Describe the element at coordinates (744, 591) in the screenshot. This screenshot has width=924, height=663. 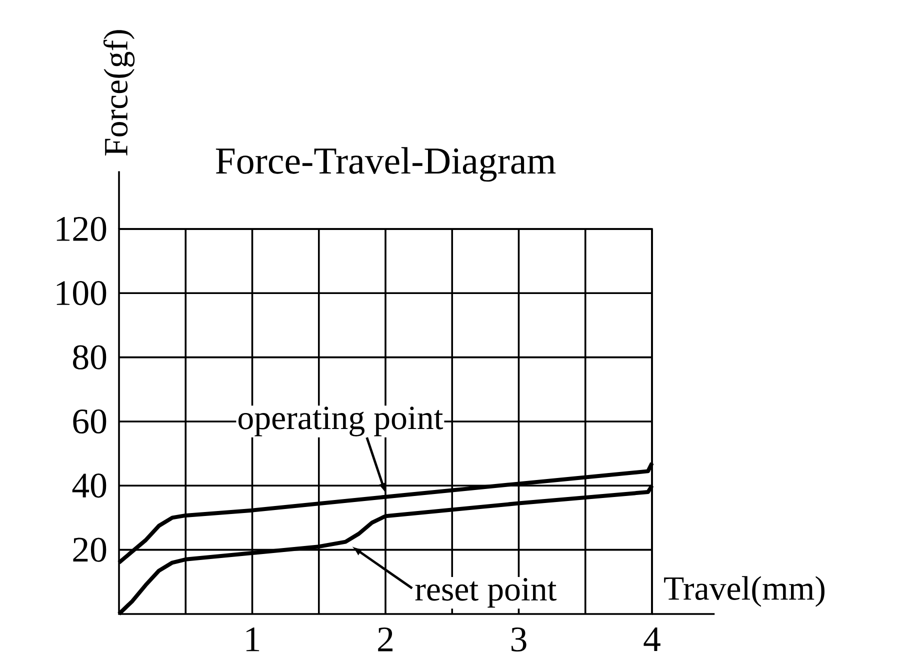
I see `x-axis-title: Travel(mm)` at that location.